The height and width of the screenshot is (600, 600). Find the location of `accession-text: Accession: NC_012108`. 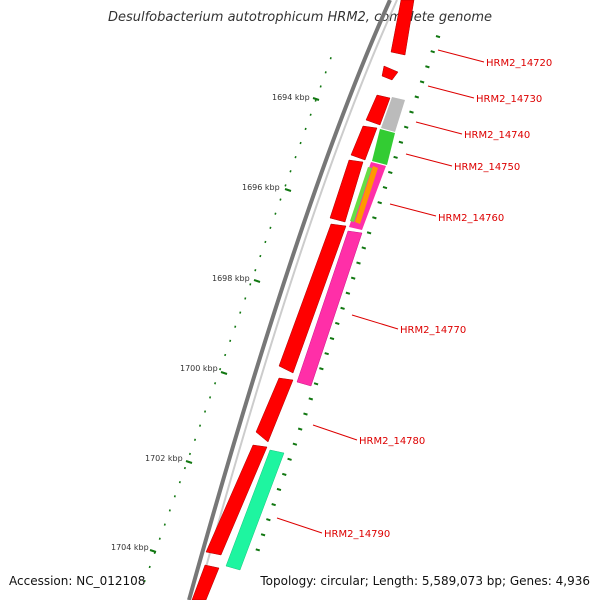

accession-text: Accession: NC_012108 is located at coordinates (77, 581).